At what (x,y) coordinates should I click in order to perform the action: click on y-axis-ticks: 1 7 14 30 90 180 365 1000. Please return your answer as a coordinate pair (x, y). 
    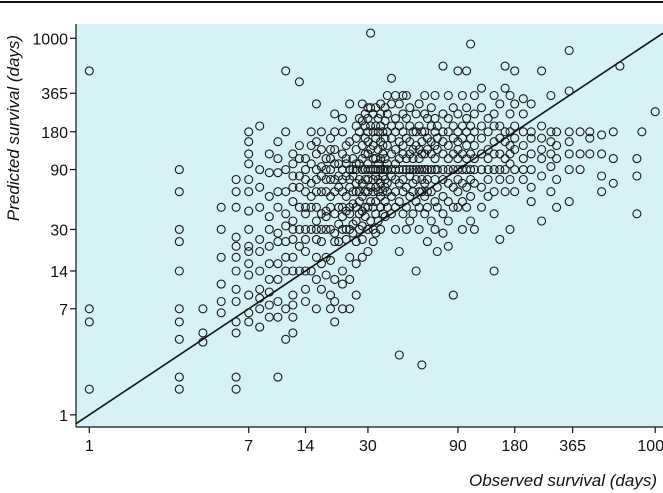
    Looking at the image, I should click on (54, 228).